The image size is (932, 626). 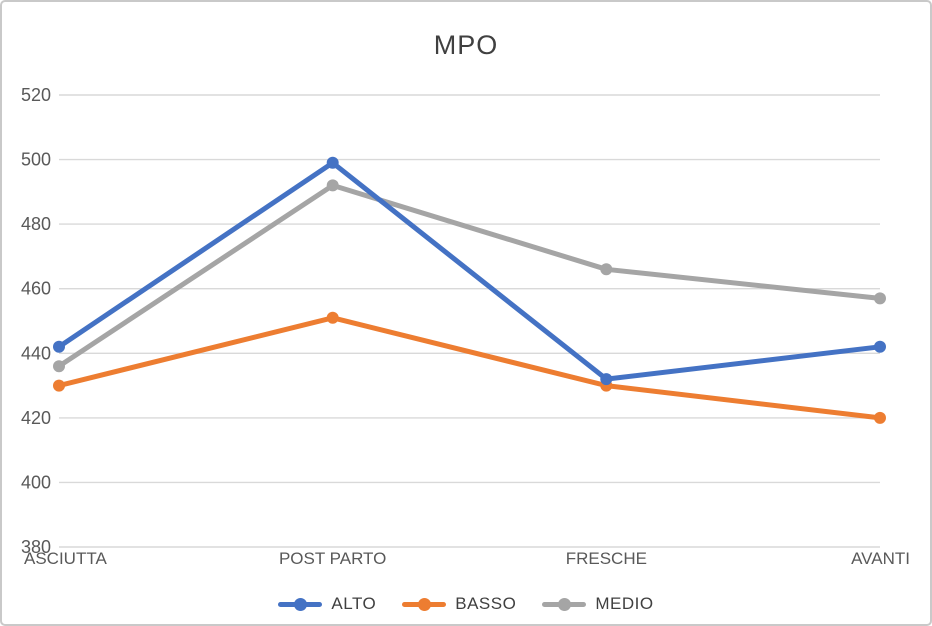 I want to click on data-point-alto-asciutta, so click(x=59, y=346).